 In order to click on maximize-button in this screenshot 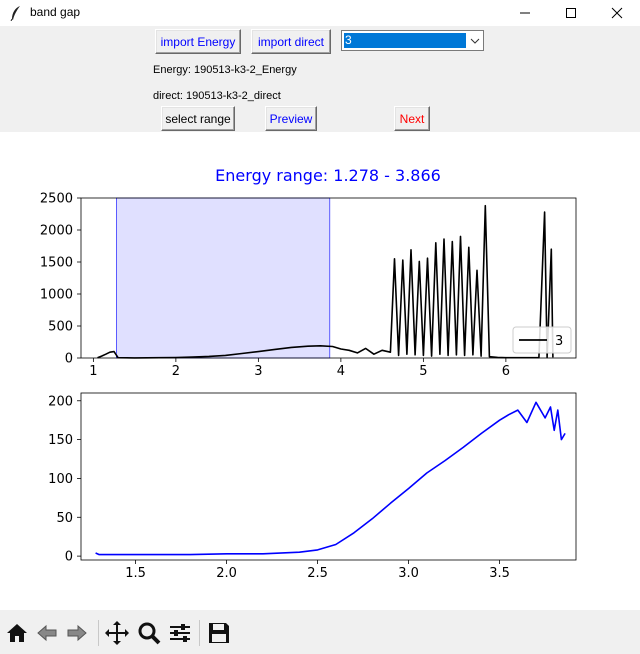, I will do `click(571, 13)`.